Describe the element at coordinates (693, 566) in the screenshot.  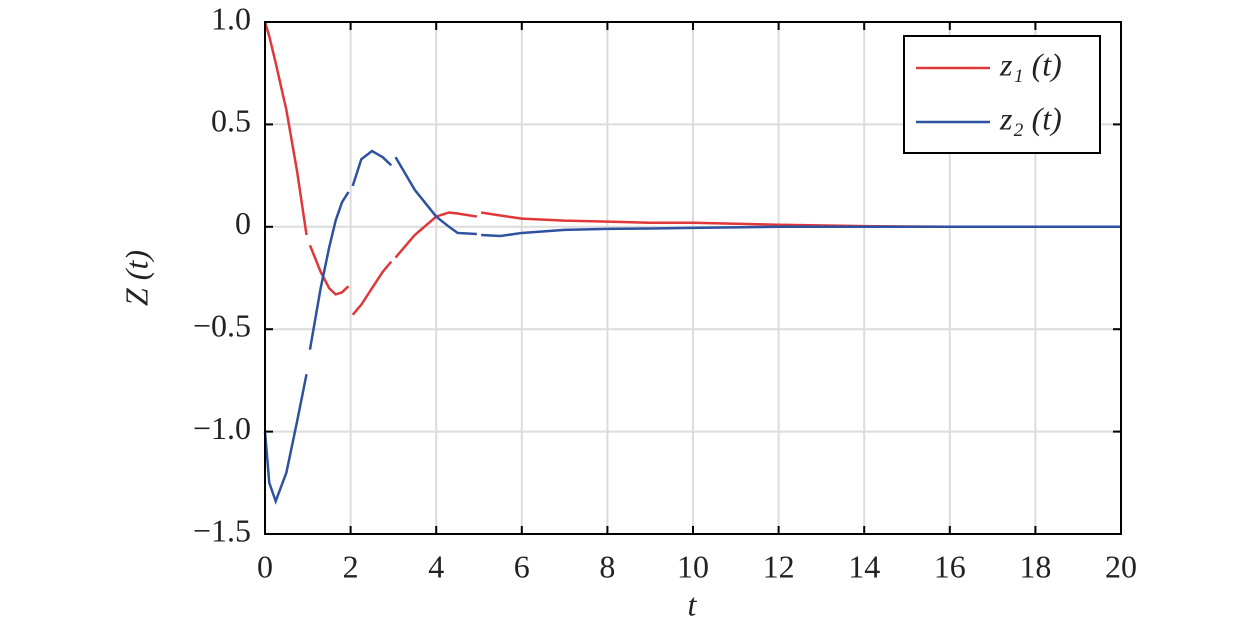
I see `x-tick-label: 10` at that location.